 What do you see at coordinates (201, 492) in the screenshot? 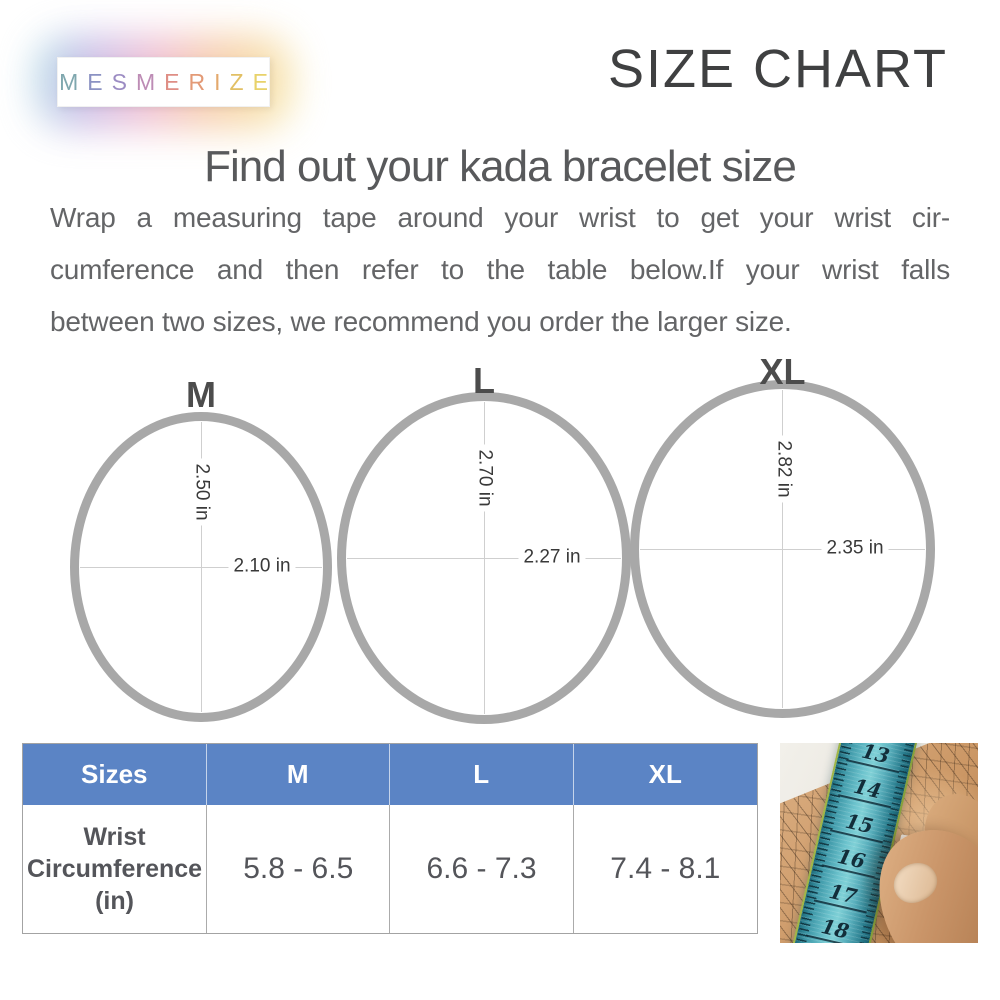
I see `vertical-measurement-label: 2.50 in` at bounding box center [201, 492].